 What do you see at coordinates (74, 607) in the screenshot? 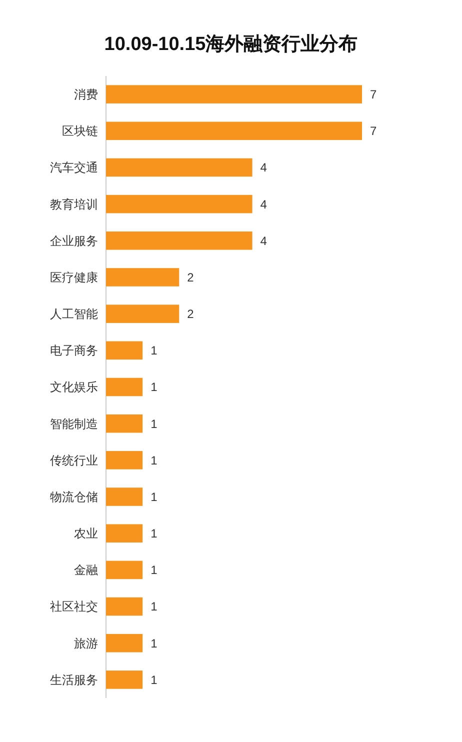
I see `y-tick-label: 社区社交` at bounding box center [74, 607].